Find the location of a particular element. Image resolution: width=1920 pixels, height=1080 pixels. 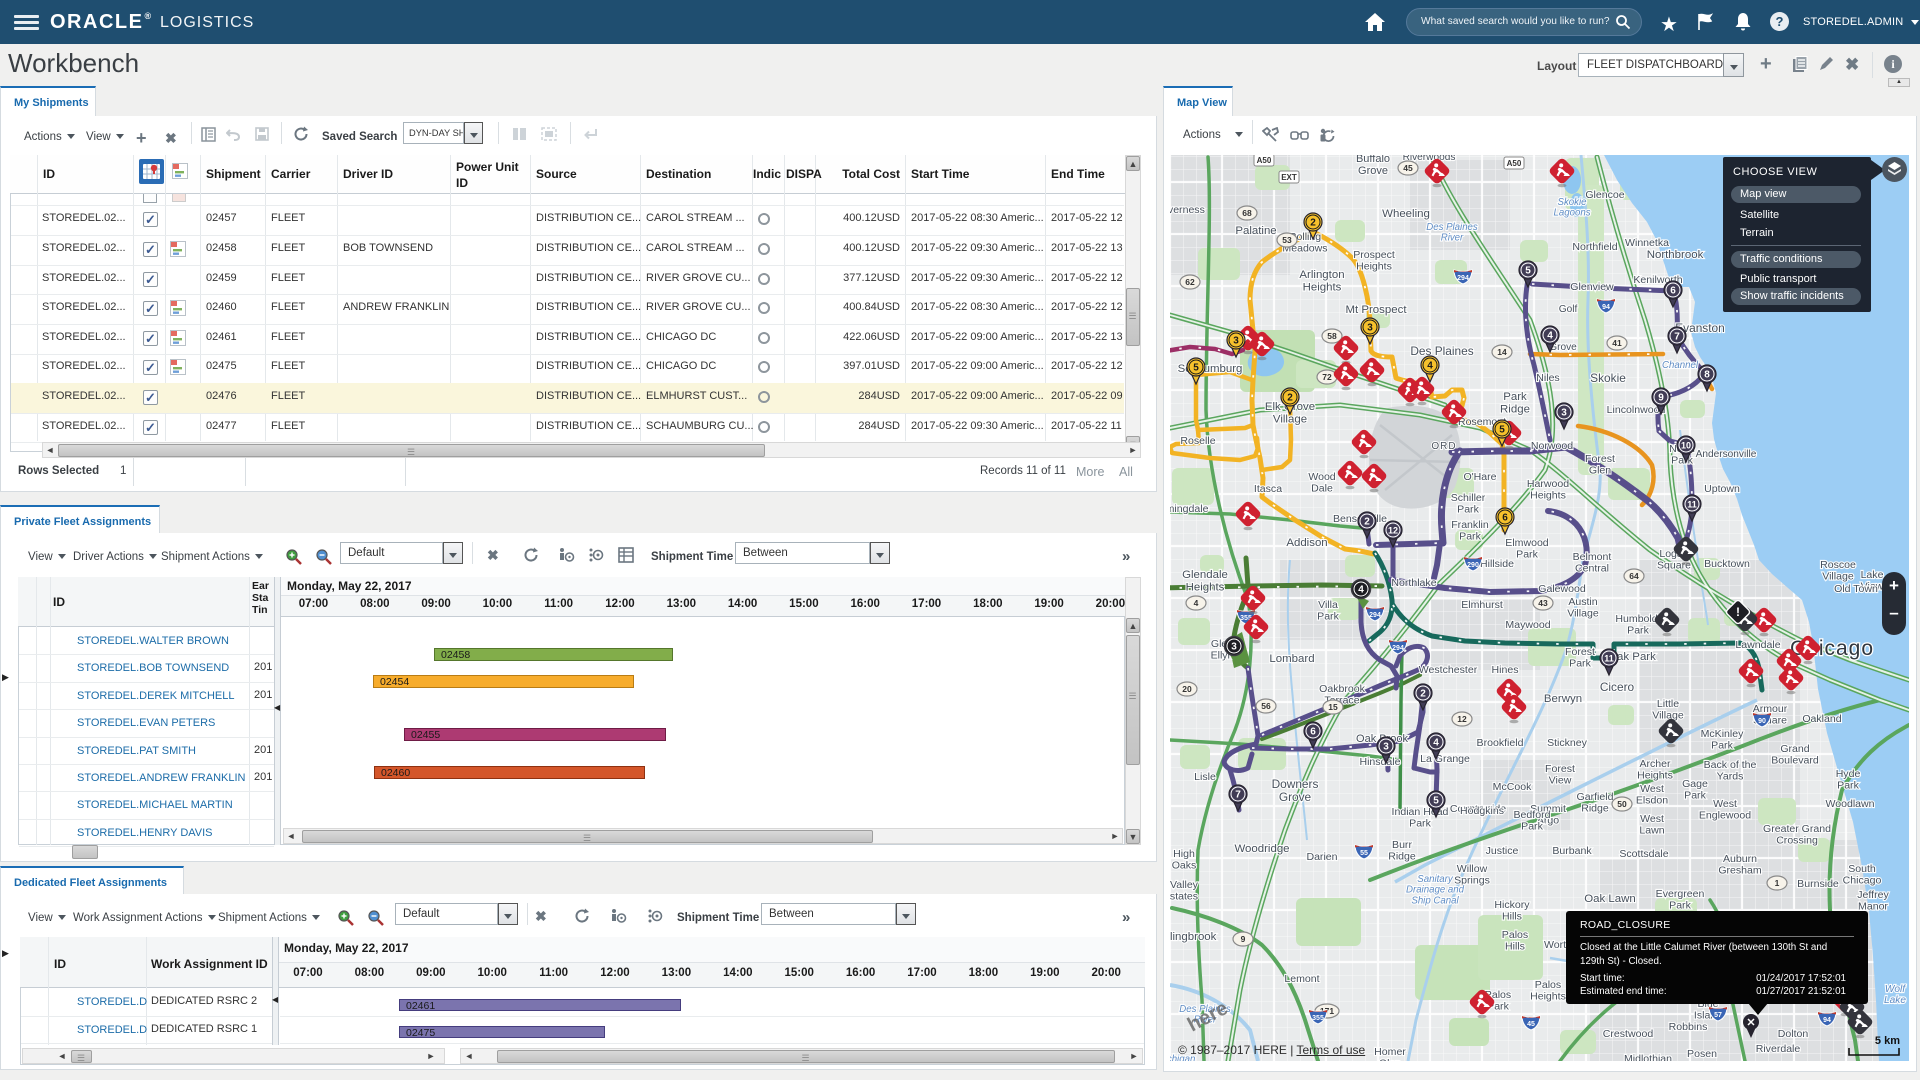

svg-text: Drainage and is located at coordinates (1435, 890).